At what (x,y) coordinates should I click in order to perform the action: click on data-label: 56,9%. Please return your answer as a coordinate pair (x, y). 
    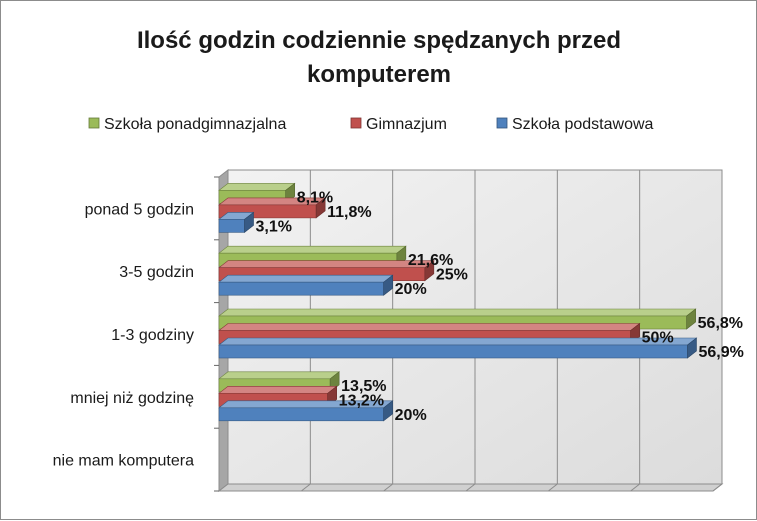
    Looking at the image, I should click on (720, 352).